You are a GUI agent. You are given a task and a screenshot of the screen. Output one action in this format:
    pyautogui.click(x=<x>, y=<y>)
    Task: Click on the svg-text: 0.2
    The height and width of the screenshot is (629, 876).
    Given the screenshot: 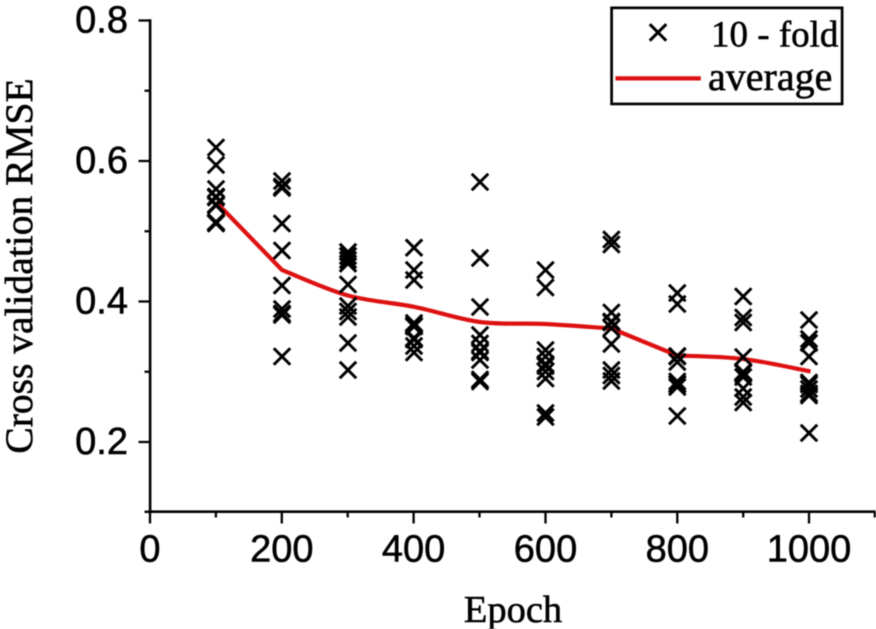 What is the action you would take?
    pyautogui.click(x=101, y=442)
    